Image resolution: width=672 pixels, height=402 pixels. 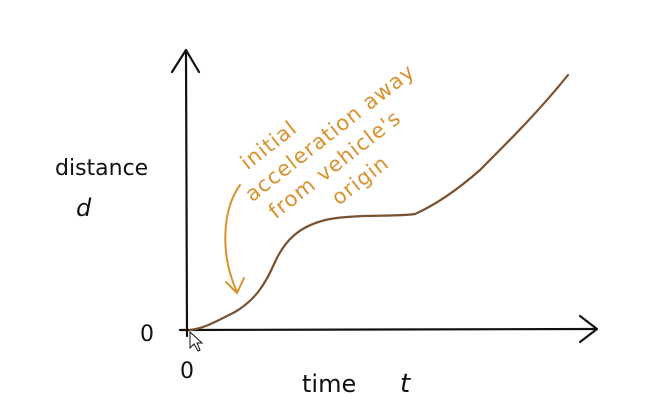 I want to click on annotation-arrow, so click(x=234, y=239).